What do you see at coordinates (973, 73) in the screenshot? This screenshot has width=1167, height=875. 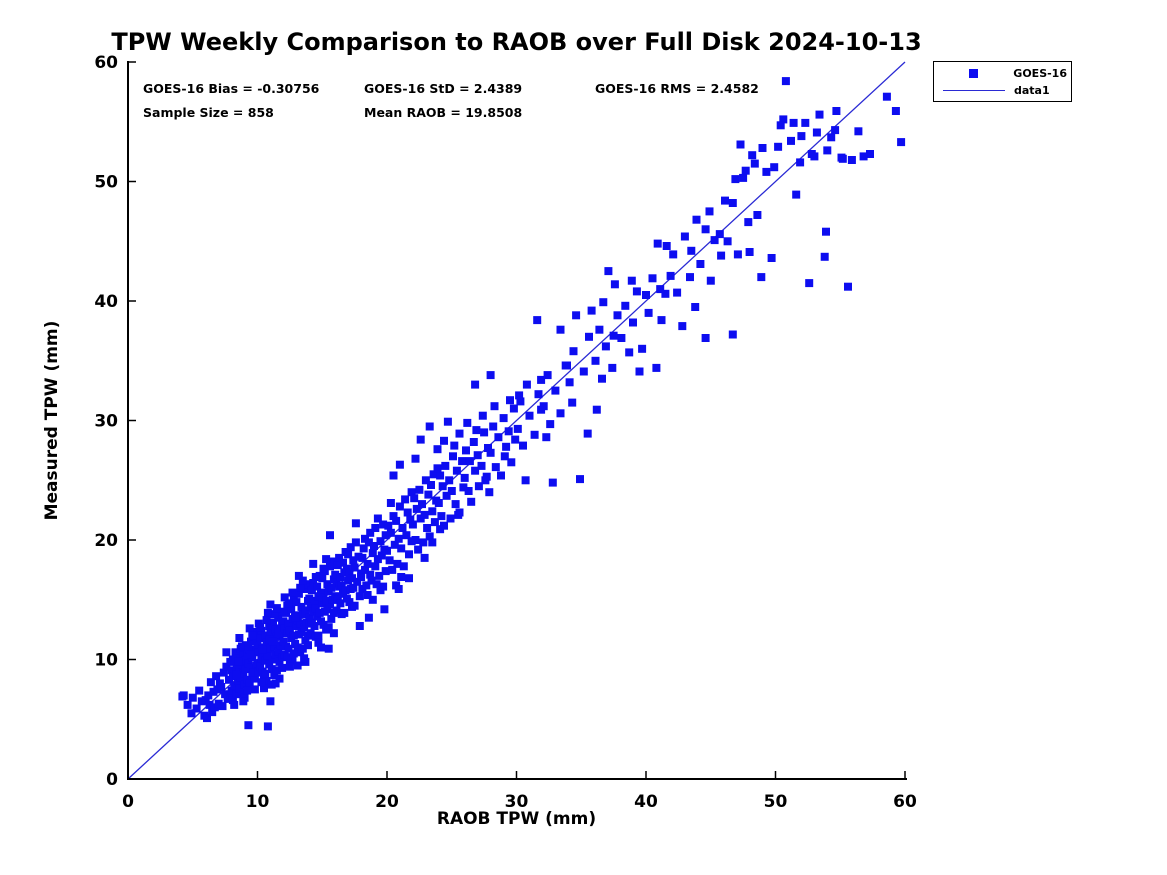 I see `legend-square-marker-icon` at bounding box center [973, 73].